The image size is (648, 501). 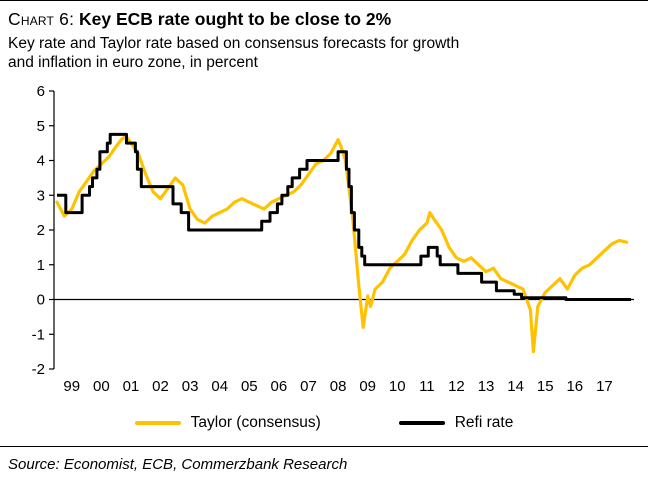 What do you see at coordinates (338, 386) in the screenshot?
I see `svg-text: 08` at bounding box center [338, 386].